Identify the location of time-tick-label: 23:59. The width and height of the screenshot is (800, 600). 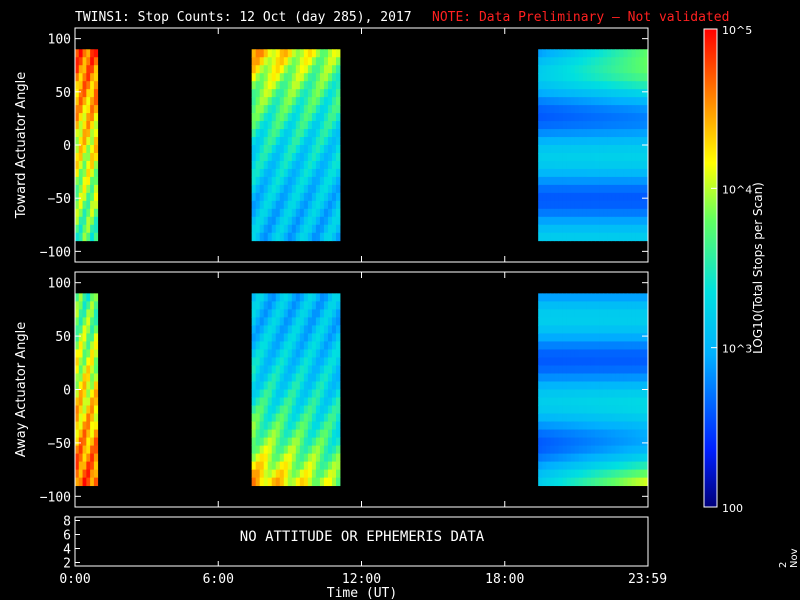
(647, 579).